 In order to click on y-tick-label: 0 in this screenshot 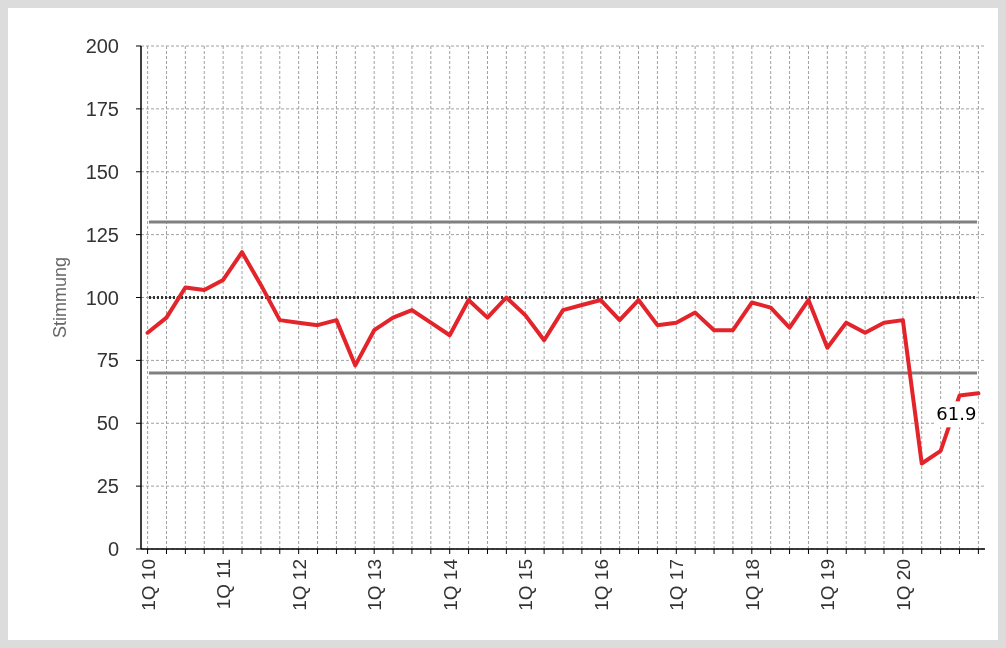, I will do `click(113, 549)`.